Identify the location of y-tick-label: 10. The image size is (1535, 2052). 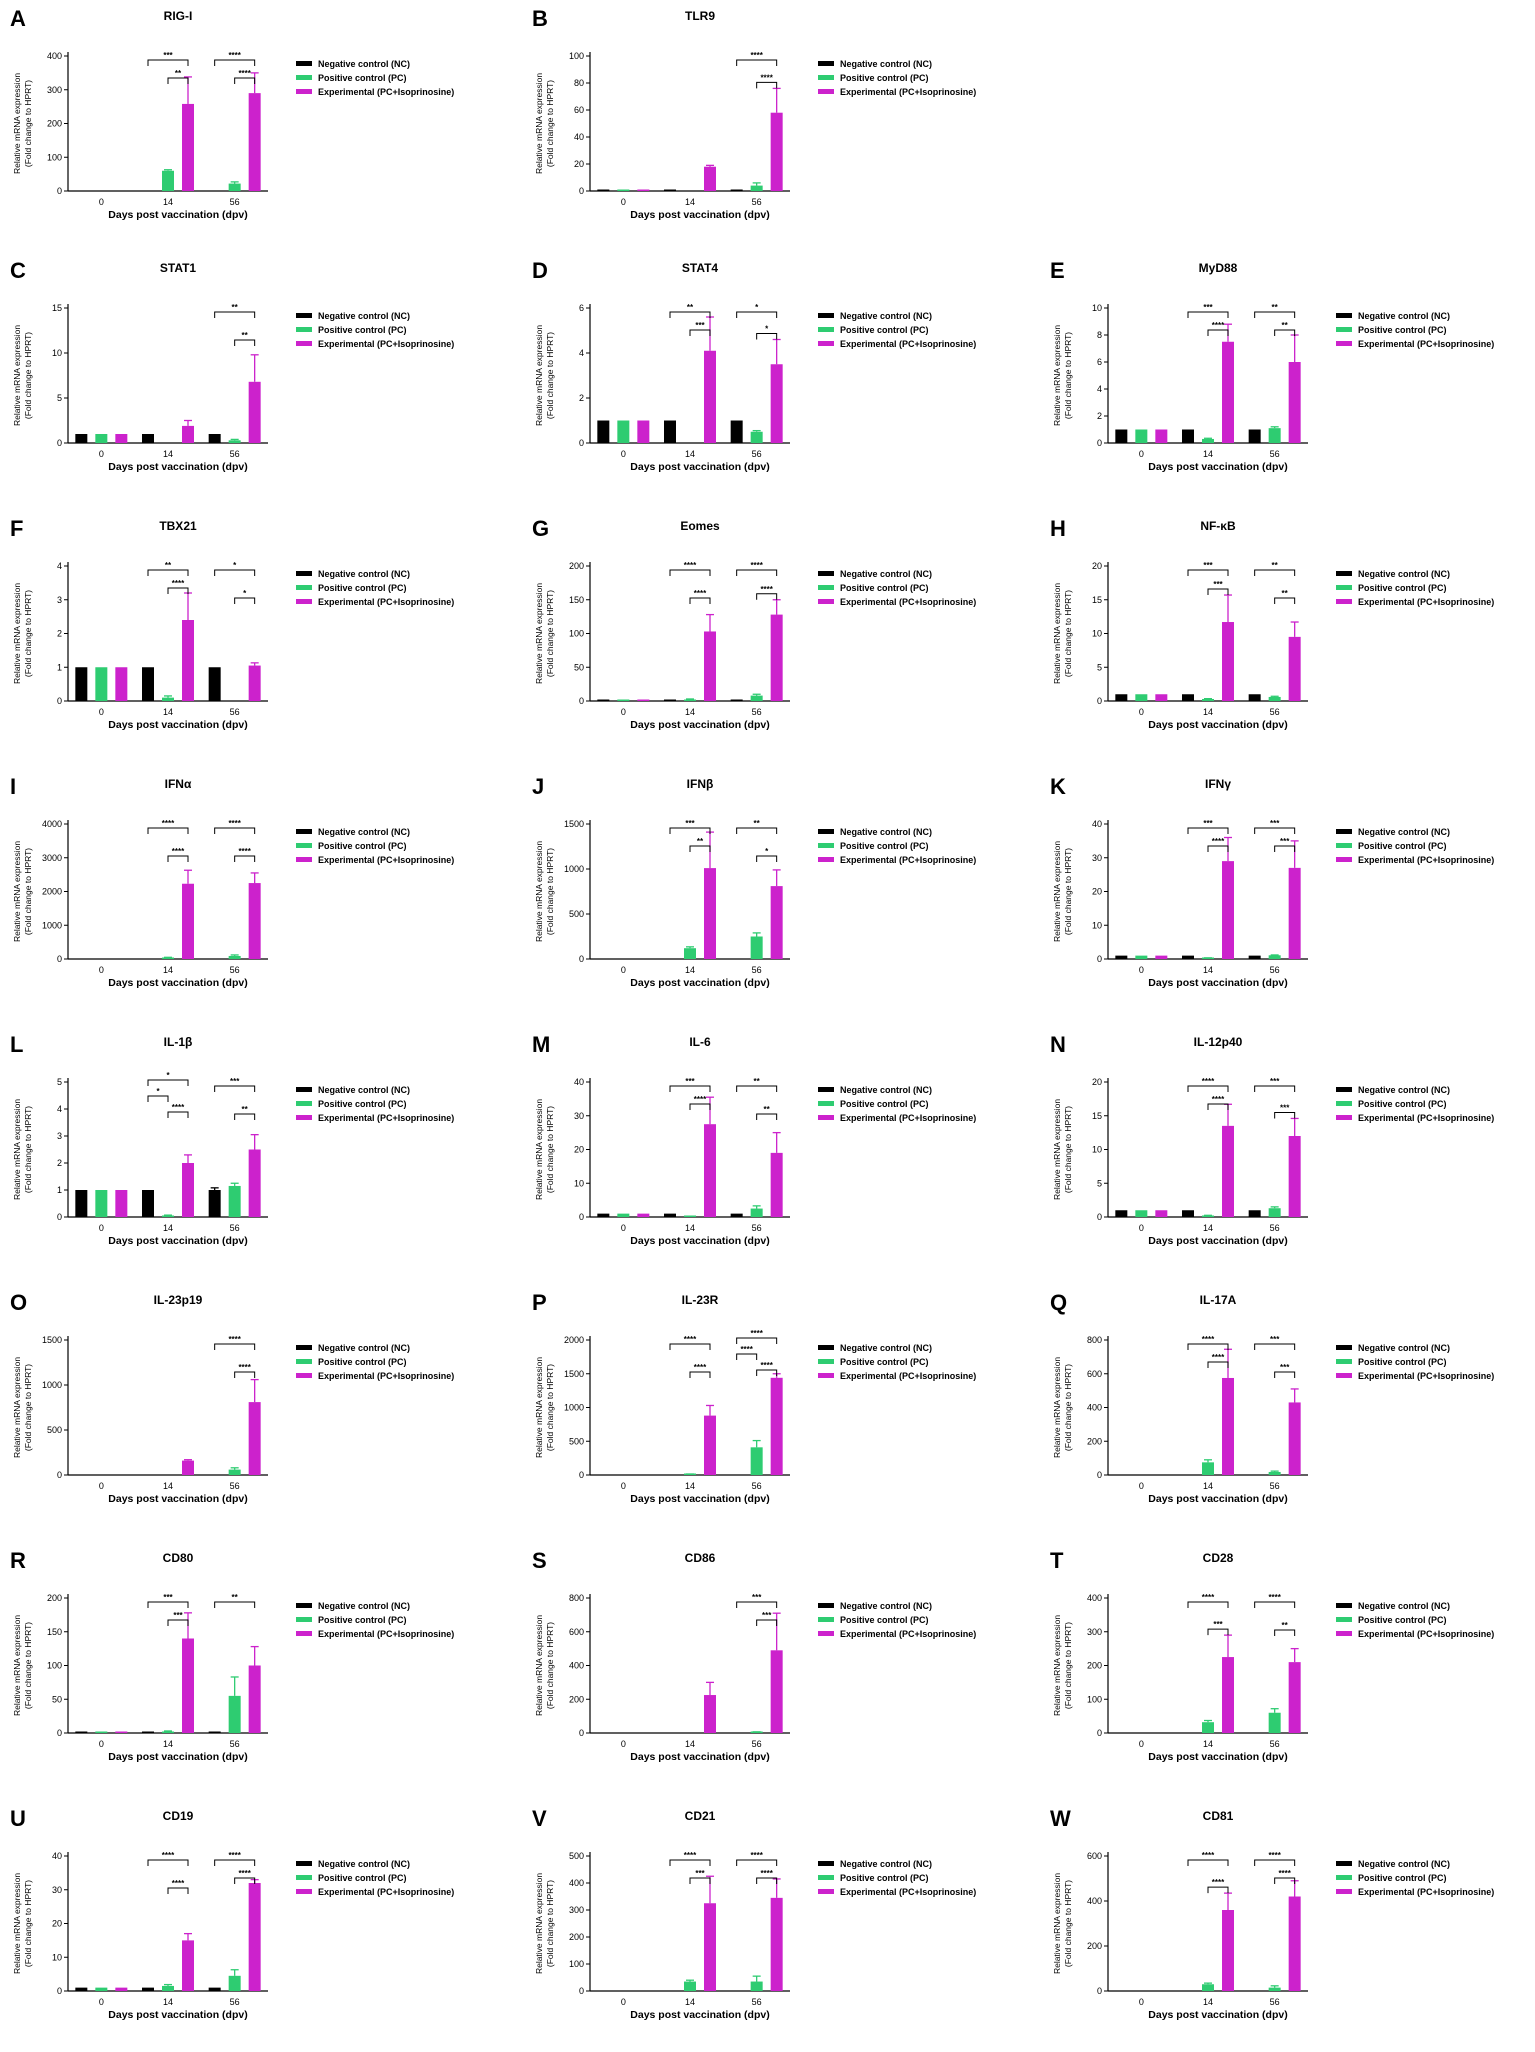
(1097, 308).